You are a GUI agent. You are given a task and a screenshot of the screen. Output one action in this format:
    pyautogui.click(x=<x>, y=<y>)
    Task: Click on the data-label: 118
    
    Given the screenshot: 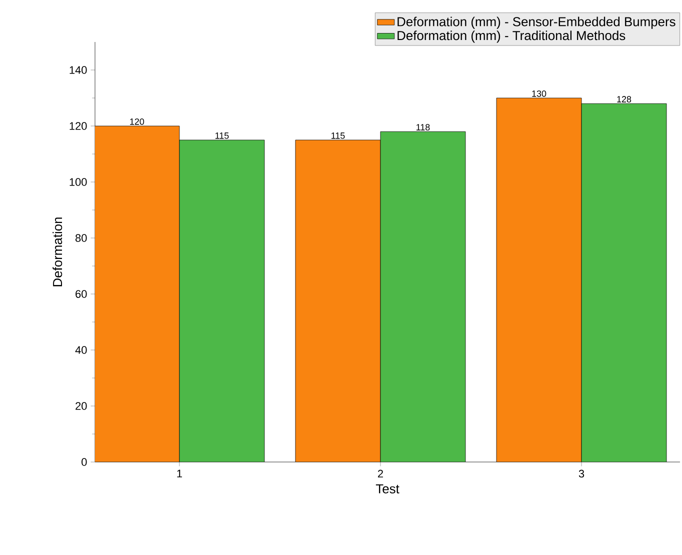 What is the action you would take?
    pyautogui.click(x=423, y=127)
    